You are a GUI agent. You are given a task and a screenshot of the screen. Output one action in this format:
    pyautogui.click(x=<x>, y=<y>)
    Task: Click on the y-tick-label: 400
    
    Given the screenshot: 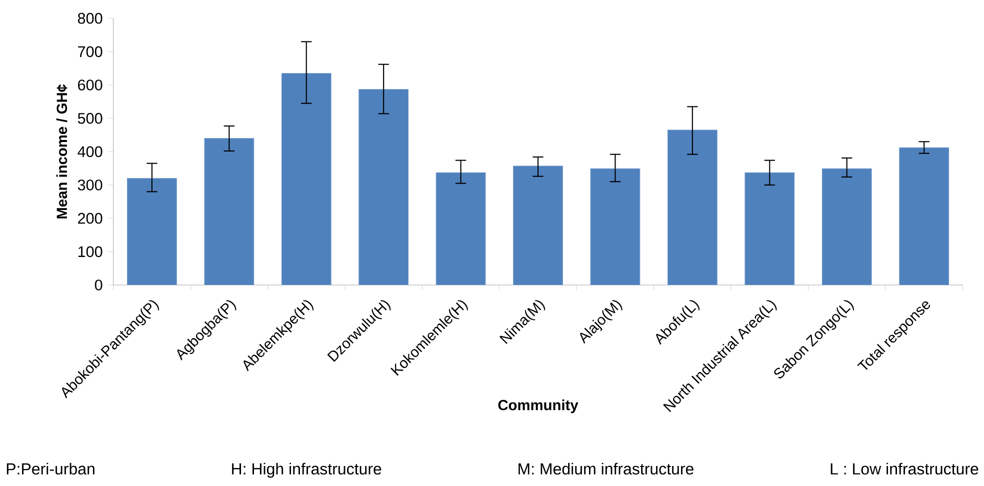 What is the action you would take?
    pyautogui.click(x=90, y=152)
    